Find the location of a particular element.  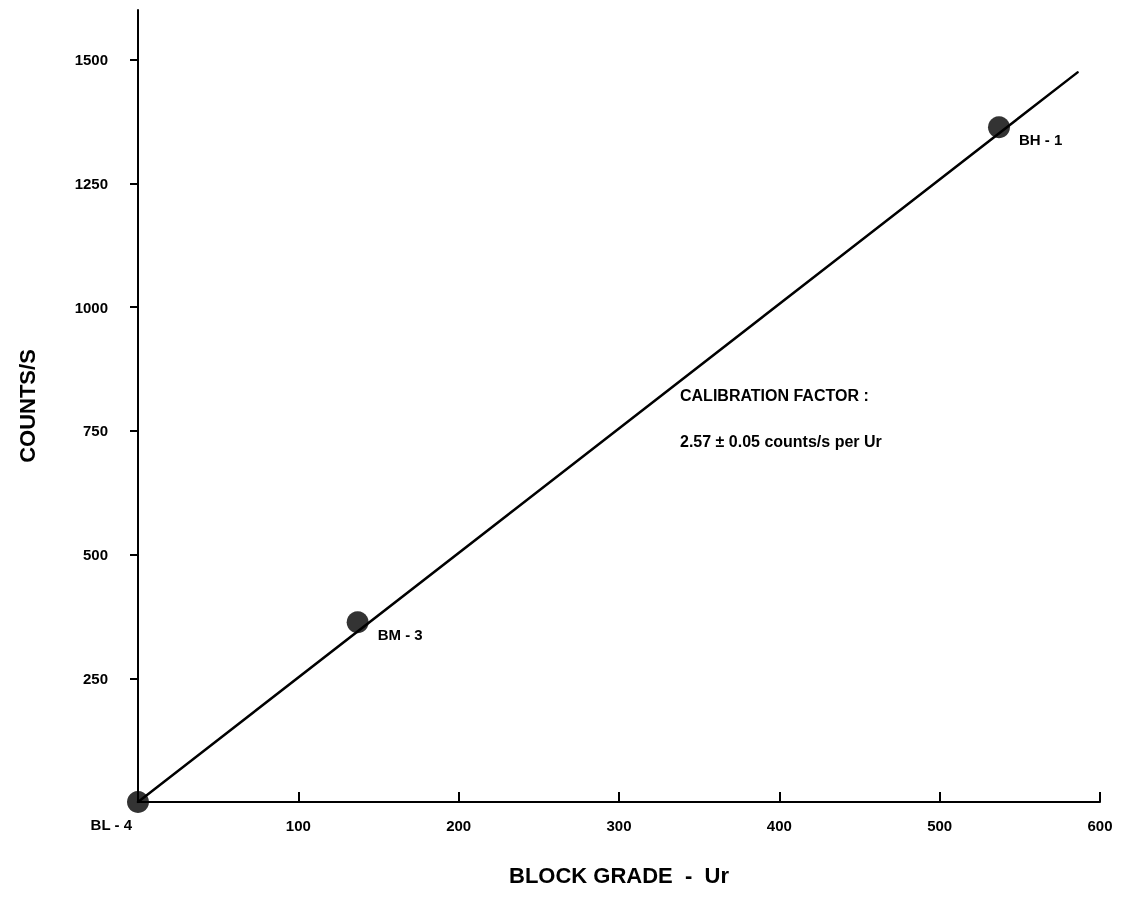

annotation: 2.57 ± 0.05 counts/s per Ur is located at coordinates (781, 441).